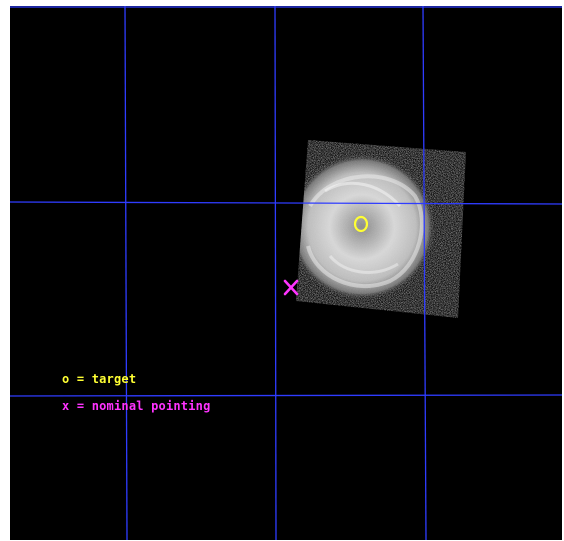  I want to click on target-circle-marker, so click(361, 224).